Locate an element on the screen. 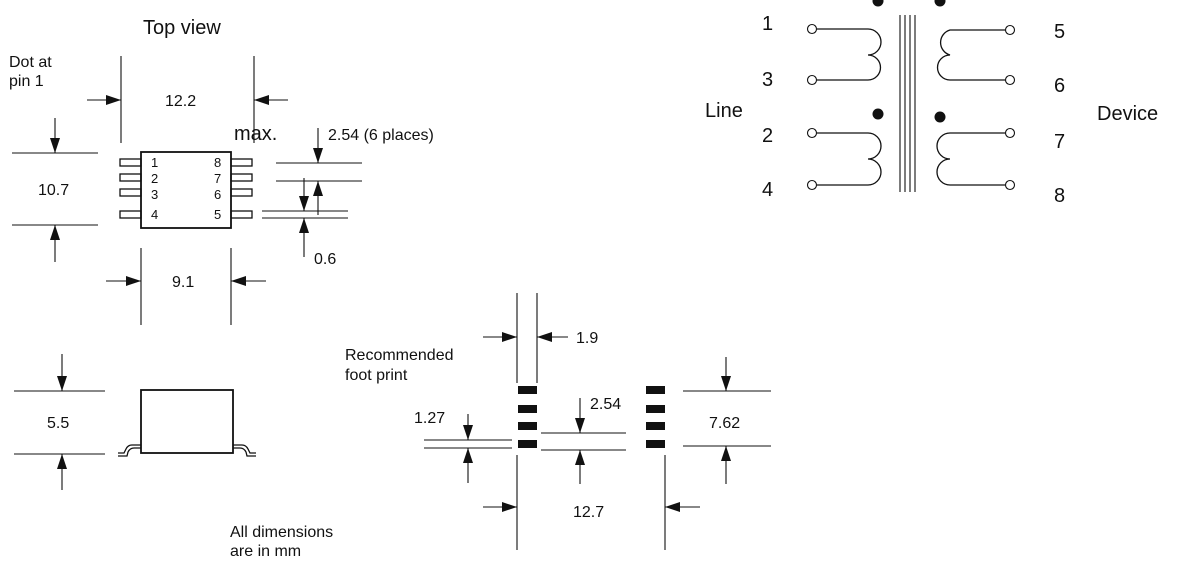 The width and height of the screenshot is (1177, 565). side-label-line: Line is located at coordinates (724, 111).